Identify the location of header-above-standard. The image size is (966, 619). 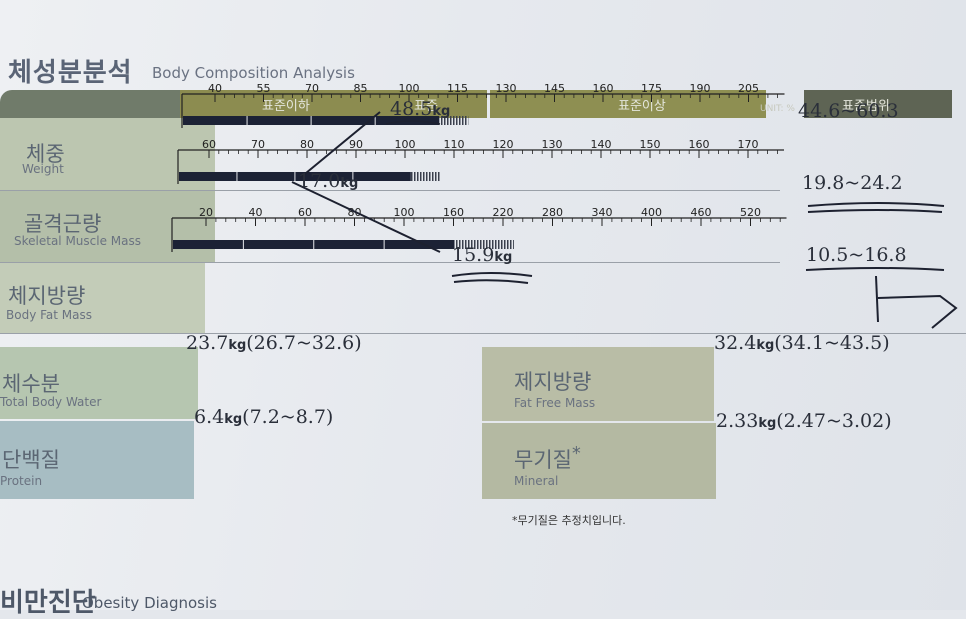
(628, 104).